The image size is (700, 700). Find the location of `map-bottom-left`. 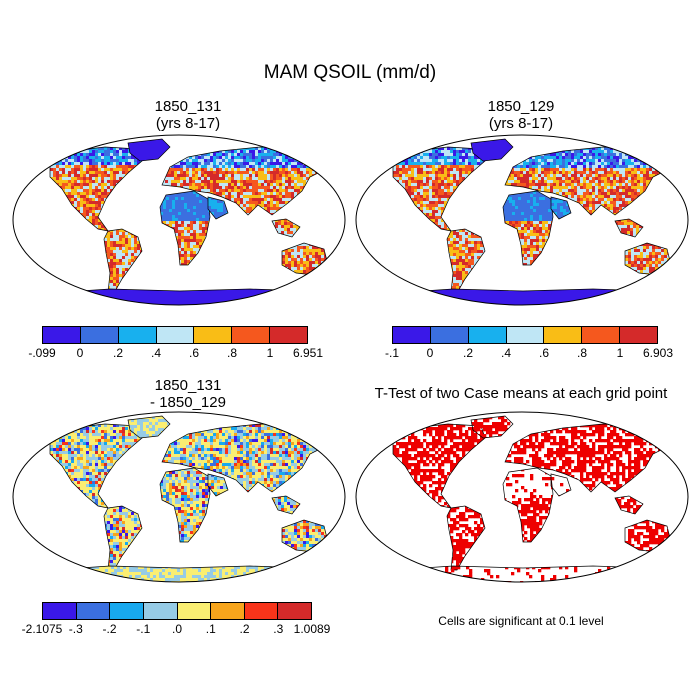

map-bottom-left is located at coordinates (179, 497).